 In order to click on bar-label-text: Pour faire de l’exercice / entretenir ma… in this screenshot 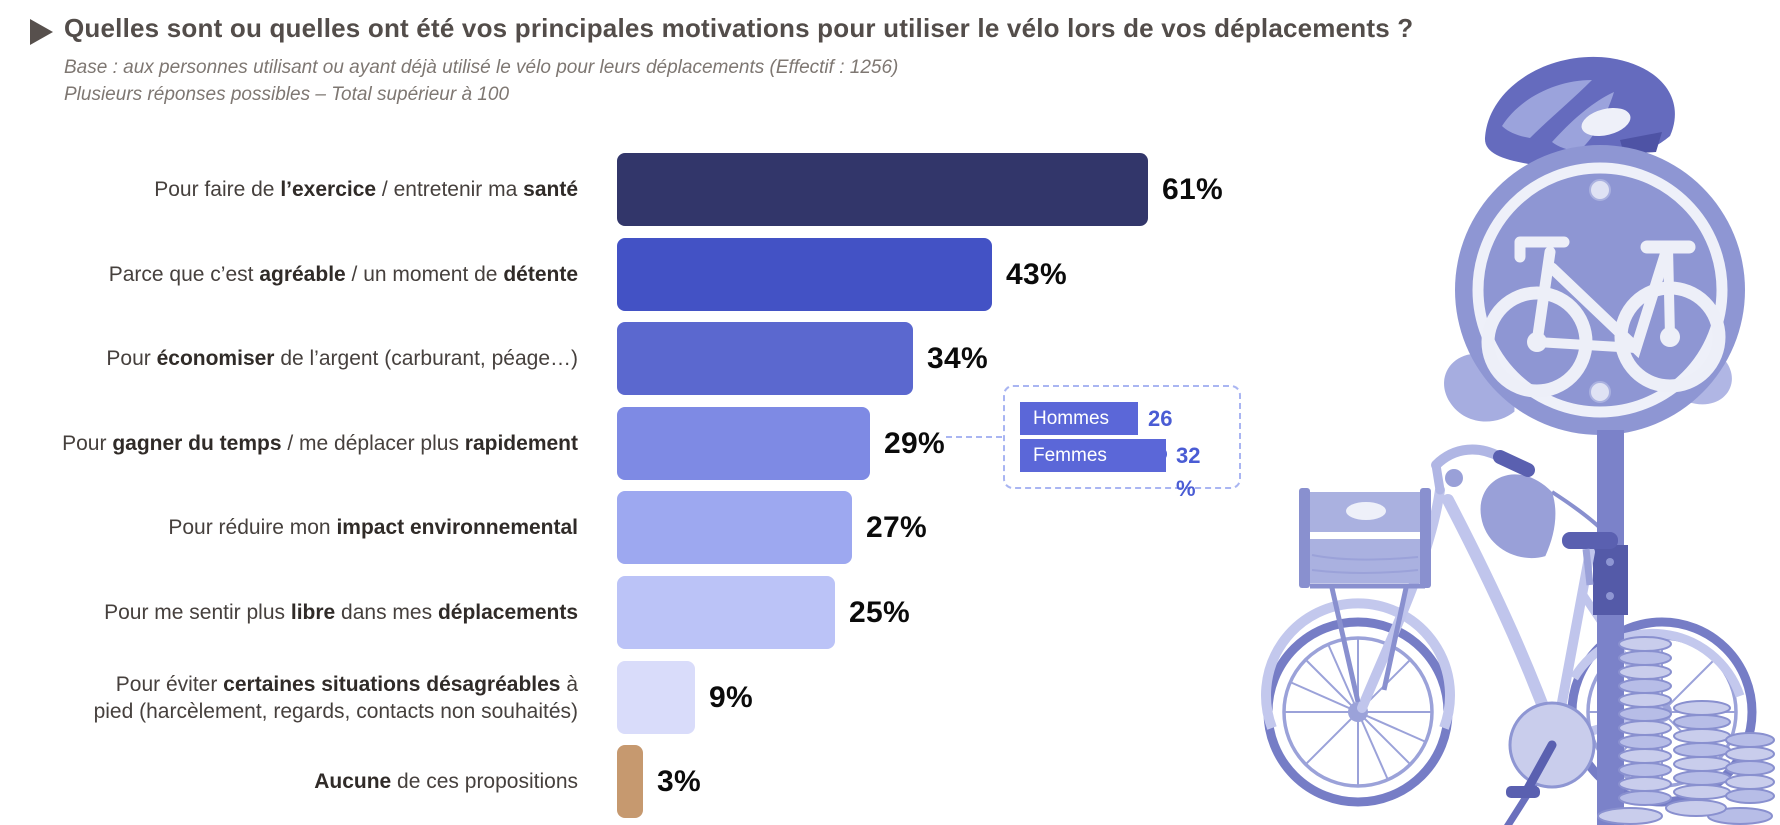, I will do `click(366, 189)`.